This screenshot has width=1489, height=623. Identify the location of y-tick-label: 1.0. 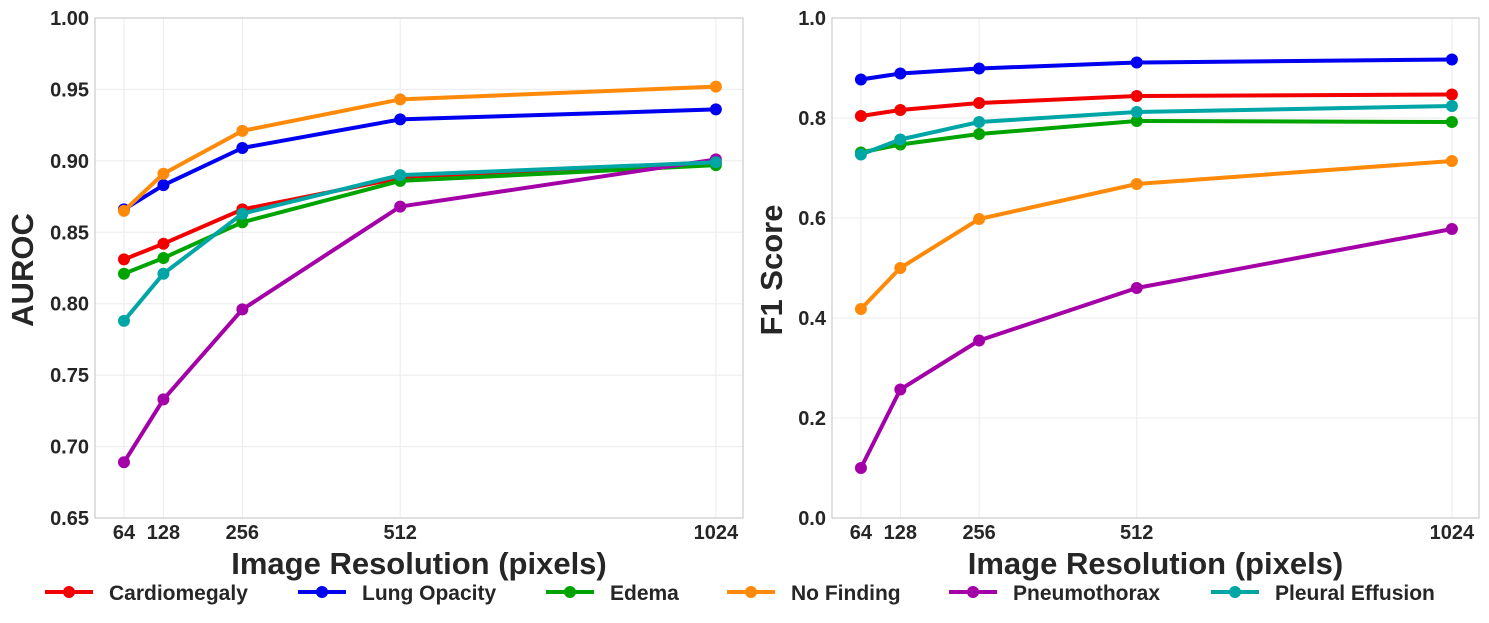
(812, 19).